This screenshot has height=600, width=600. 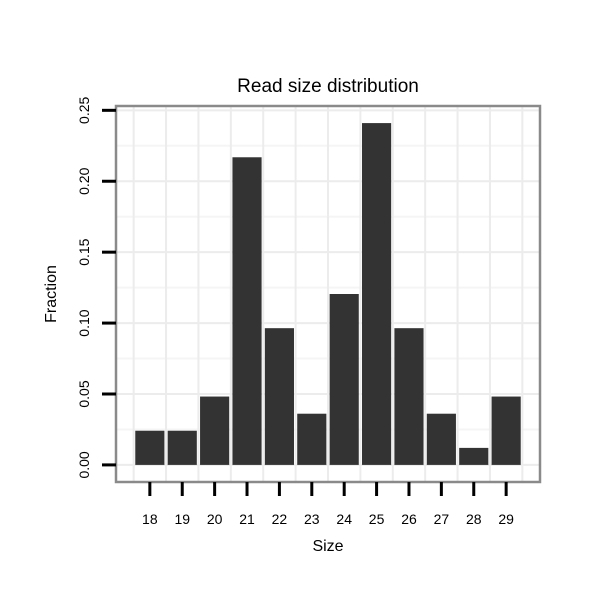 What do you see at coordinates (409, 519) in the screenshot?
I see `x-tick-label: 26` at bounding box center [409, 519].